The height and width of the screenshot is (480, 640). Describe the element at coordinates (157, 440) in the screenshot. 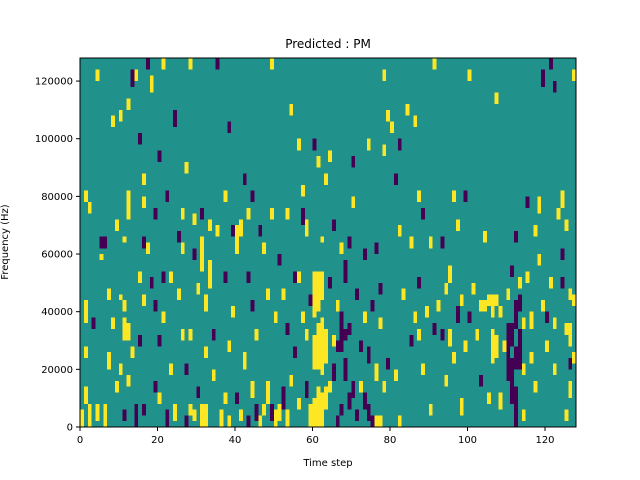

I see `x-tick-label: 20` at that location.